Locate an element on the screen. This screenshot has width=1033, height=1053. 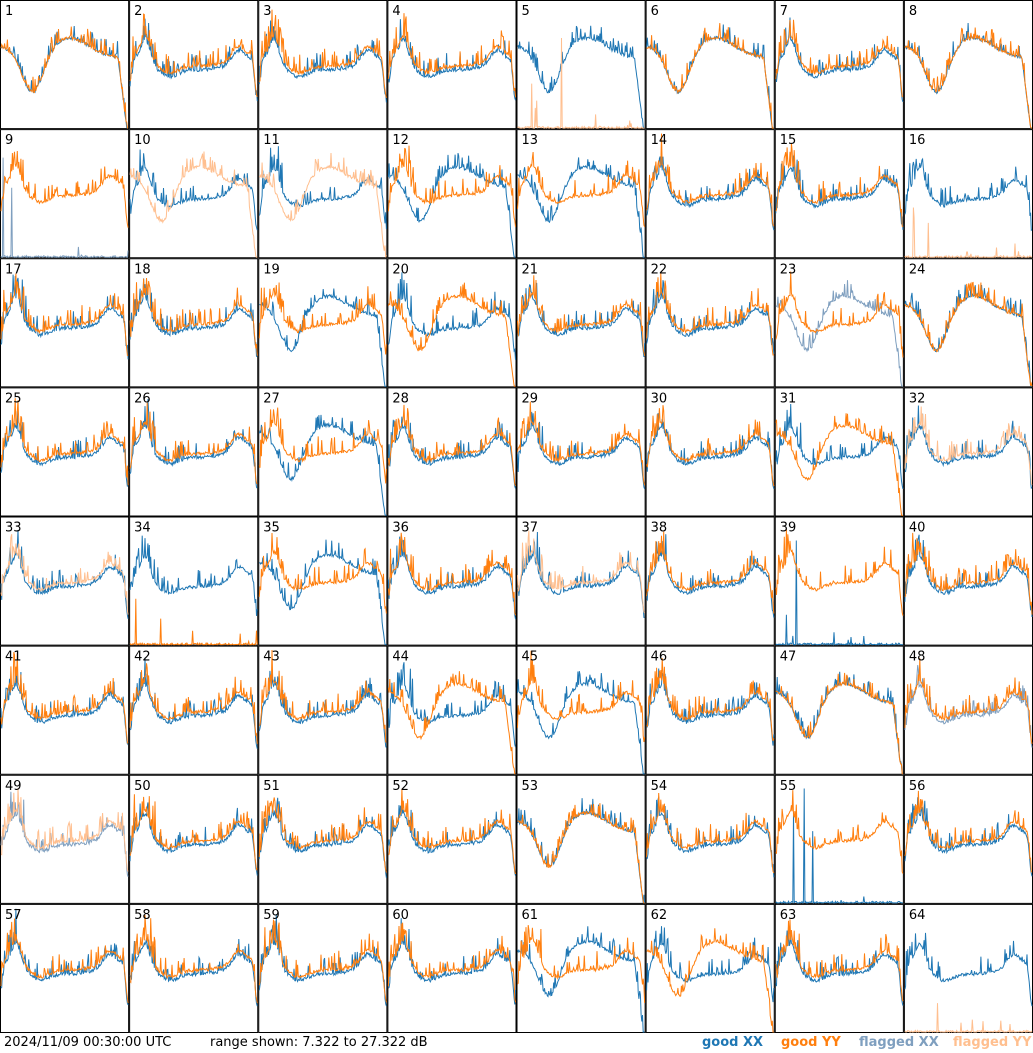
panel-50: 50 is located at coordinates (194, 839).